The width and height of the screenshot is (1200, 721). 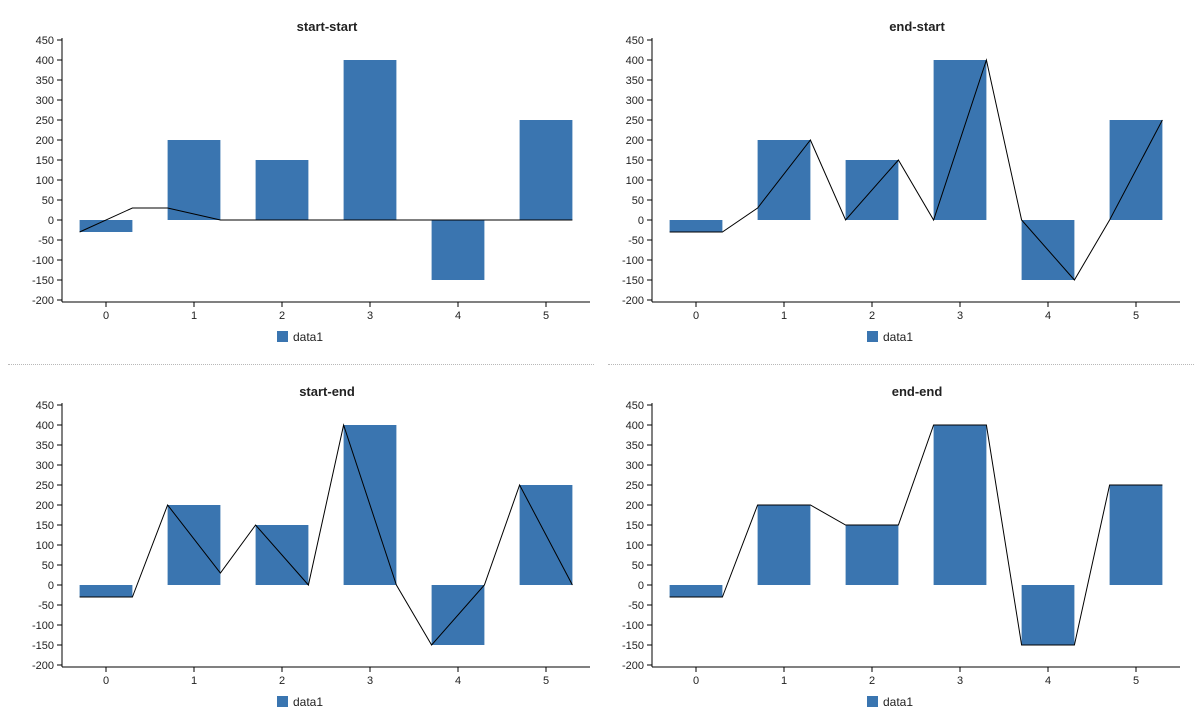 I want to click on panel-divider-left, so click(x=301, y=364).